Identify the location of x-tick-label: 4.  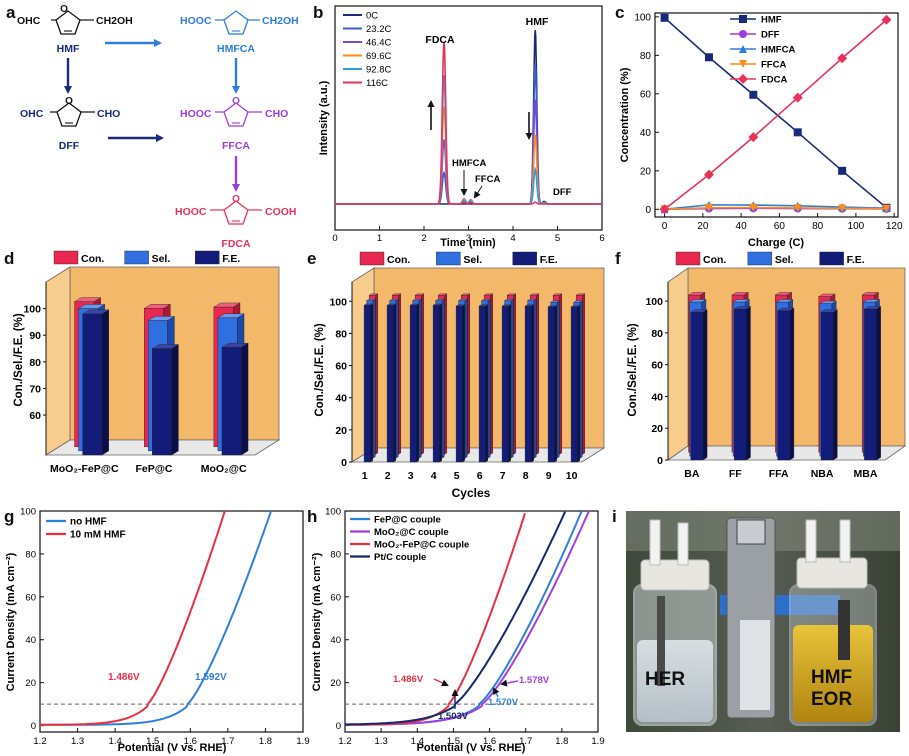
(512, 238).